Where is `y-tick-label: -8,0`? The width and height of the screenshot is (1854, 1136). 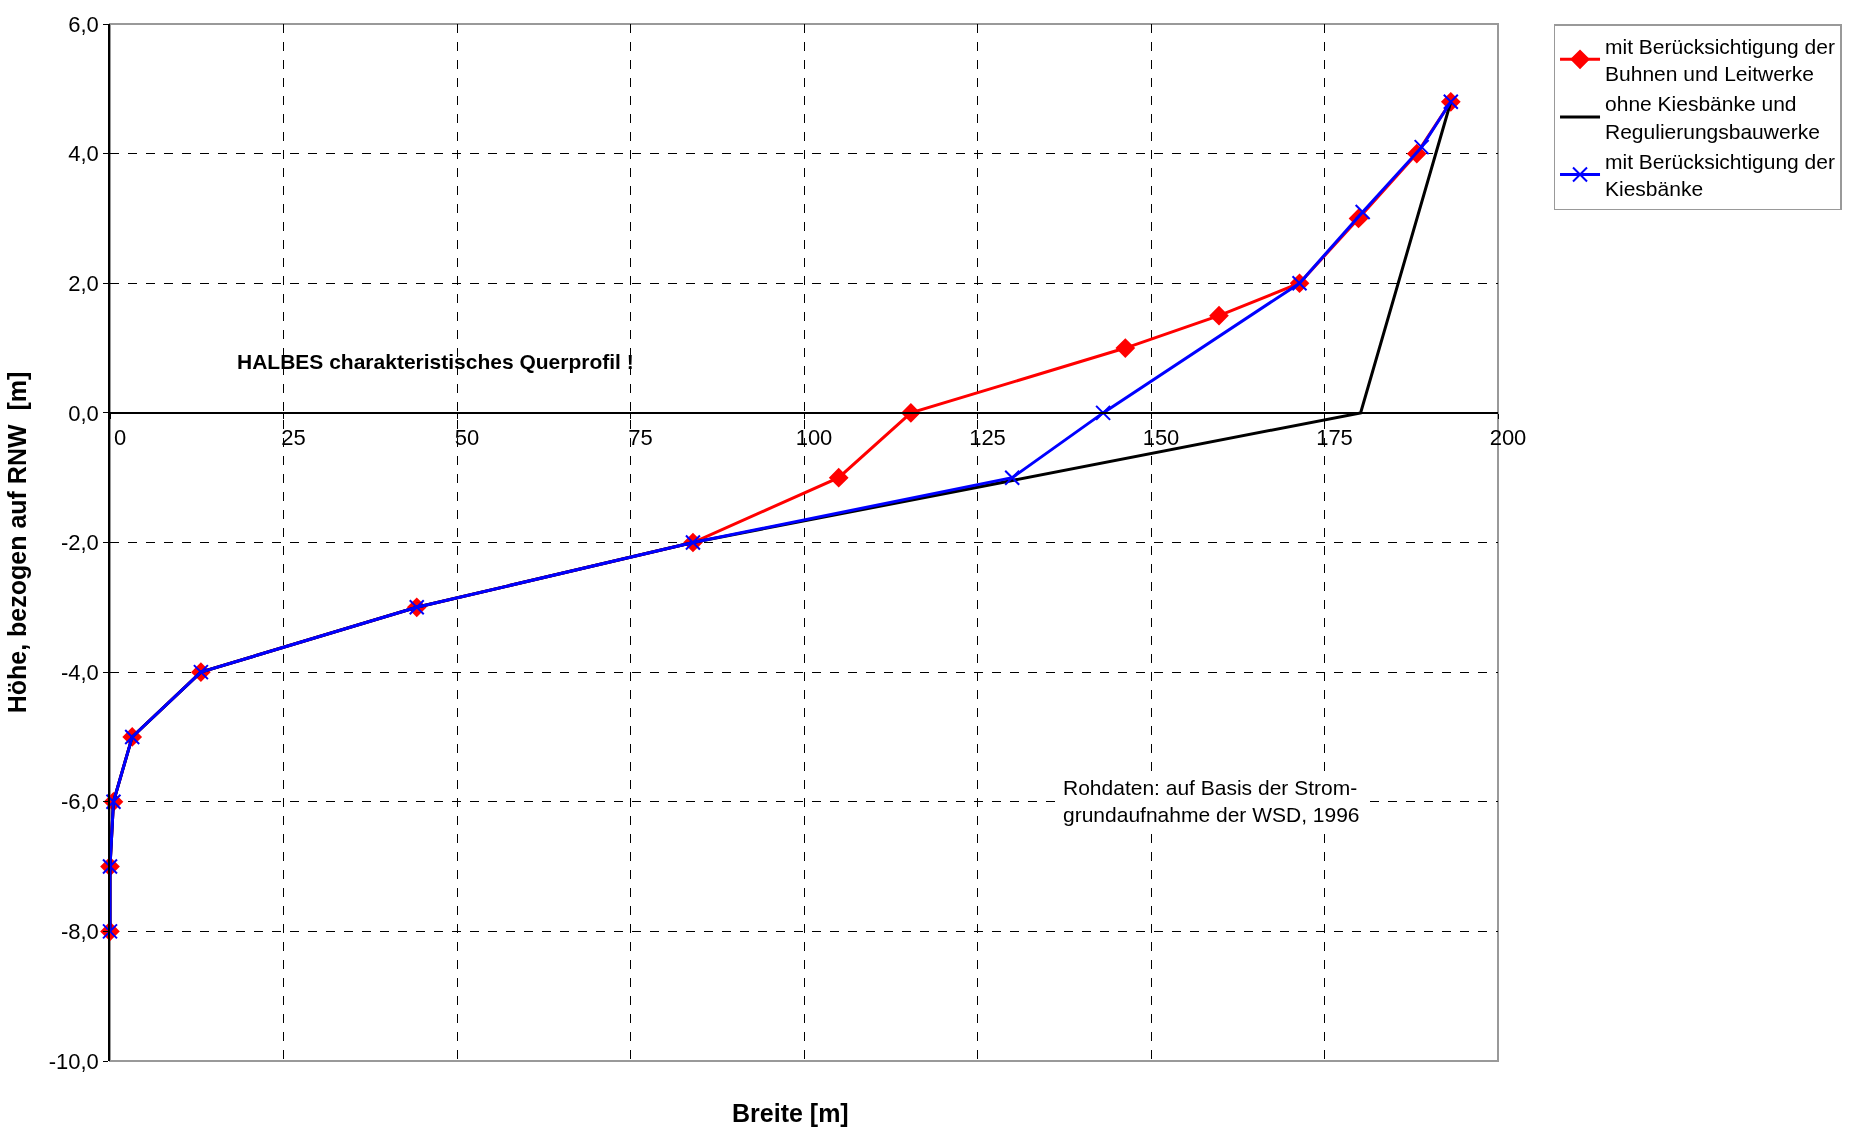 y-tick-label: -8,0 is located at coordinates (79, 932).